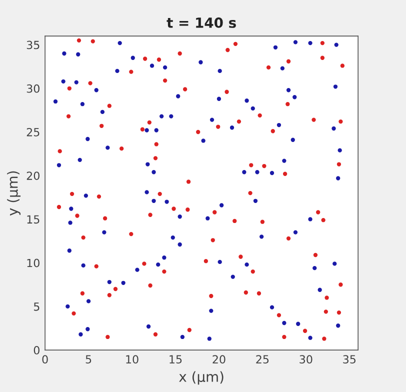 The image size is (406, 392). Describe the element at coordinates (33, 132) in the screenshot. I see `y-tick-label: 25` at that location.